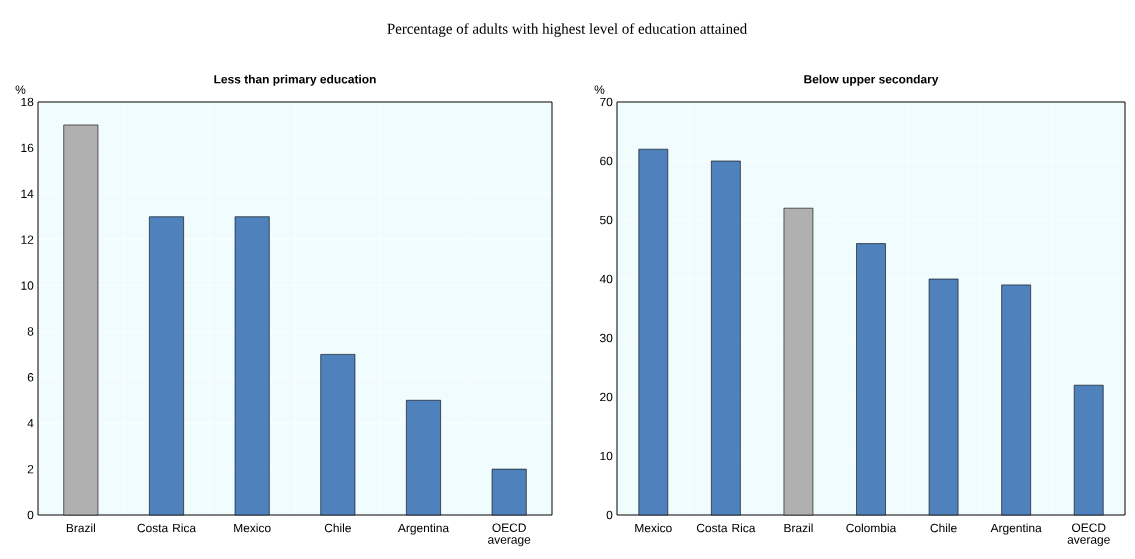  What do you see at coordinates (27, 102) in the screenshot?
I see `y-tick-label: 18` at bounding box center [27, 102].